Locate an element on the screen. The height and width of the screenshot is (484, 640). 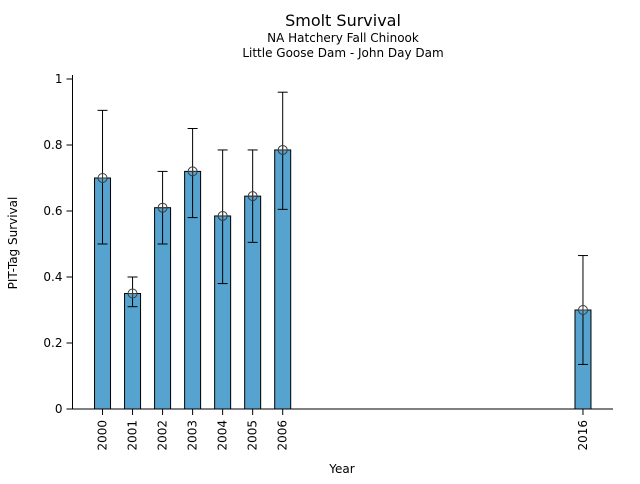
x-tick-label-2003: 2003 is located at coordinates (193, 435).